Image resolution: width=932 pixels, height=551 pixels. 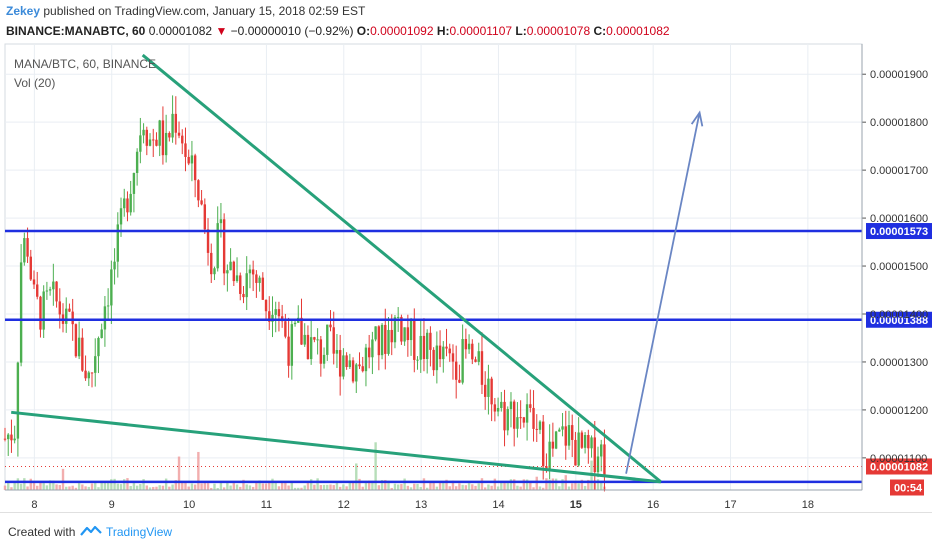 I want to click on author-link: Zekey, so click(x=23, y=11).